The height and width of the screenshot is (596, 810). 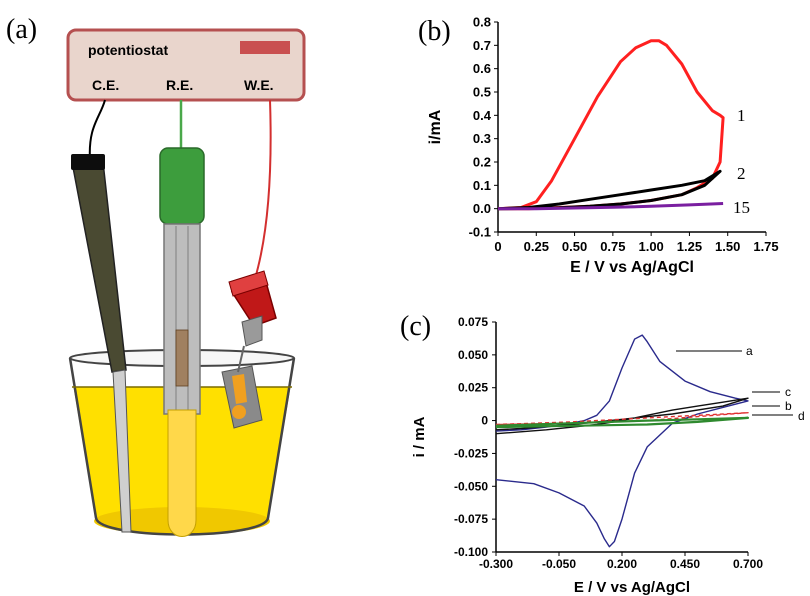 I want to click on chart-c-x-tick-label: -0.050, so click(x=559, y=564).